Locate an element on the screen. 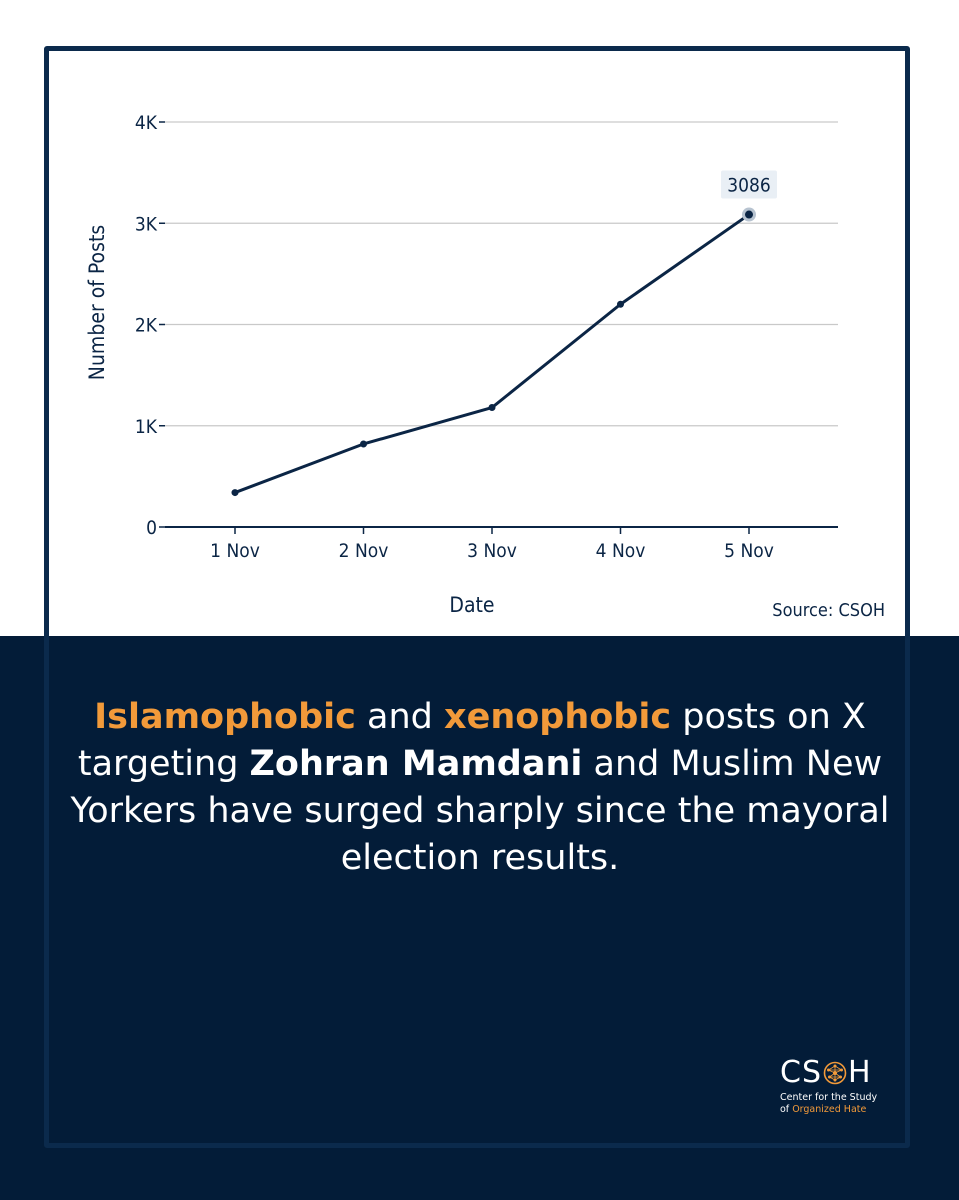 Image resolution: width=959 pixels, height=1200 pixels. y-tick-label-3: 3K is located at coordinates (146, 224).